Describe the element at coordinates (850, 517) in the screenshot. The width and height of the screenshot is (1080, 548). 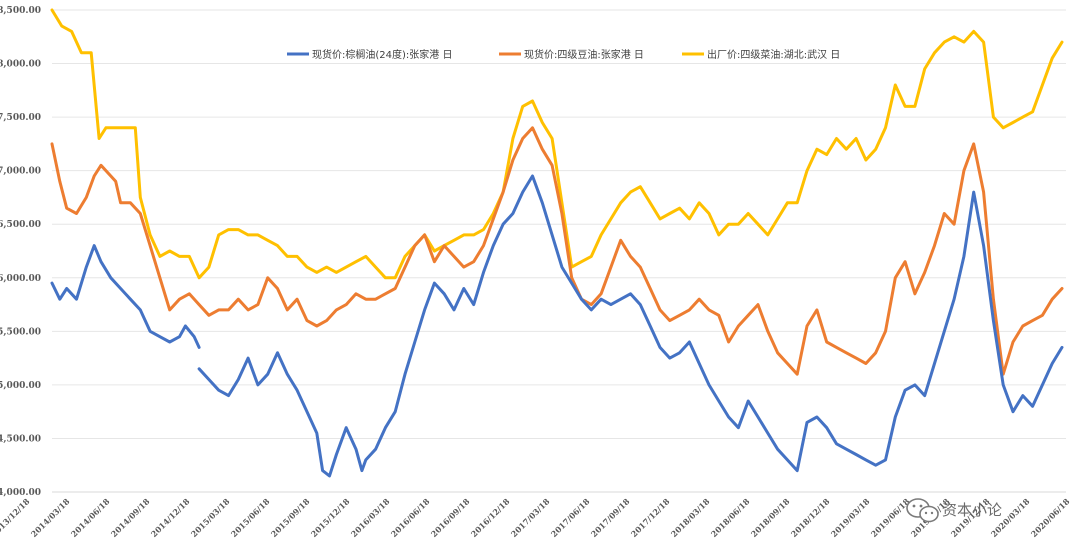
I see `x-tick-label: 2019/03/18` at that location.